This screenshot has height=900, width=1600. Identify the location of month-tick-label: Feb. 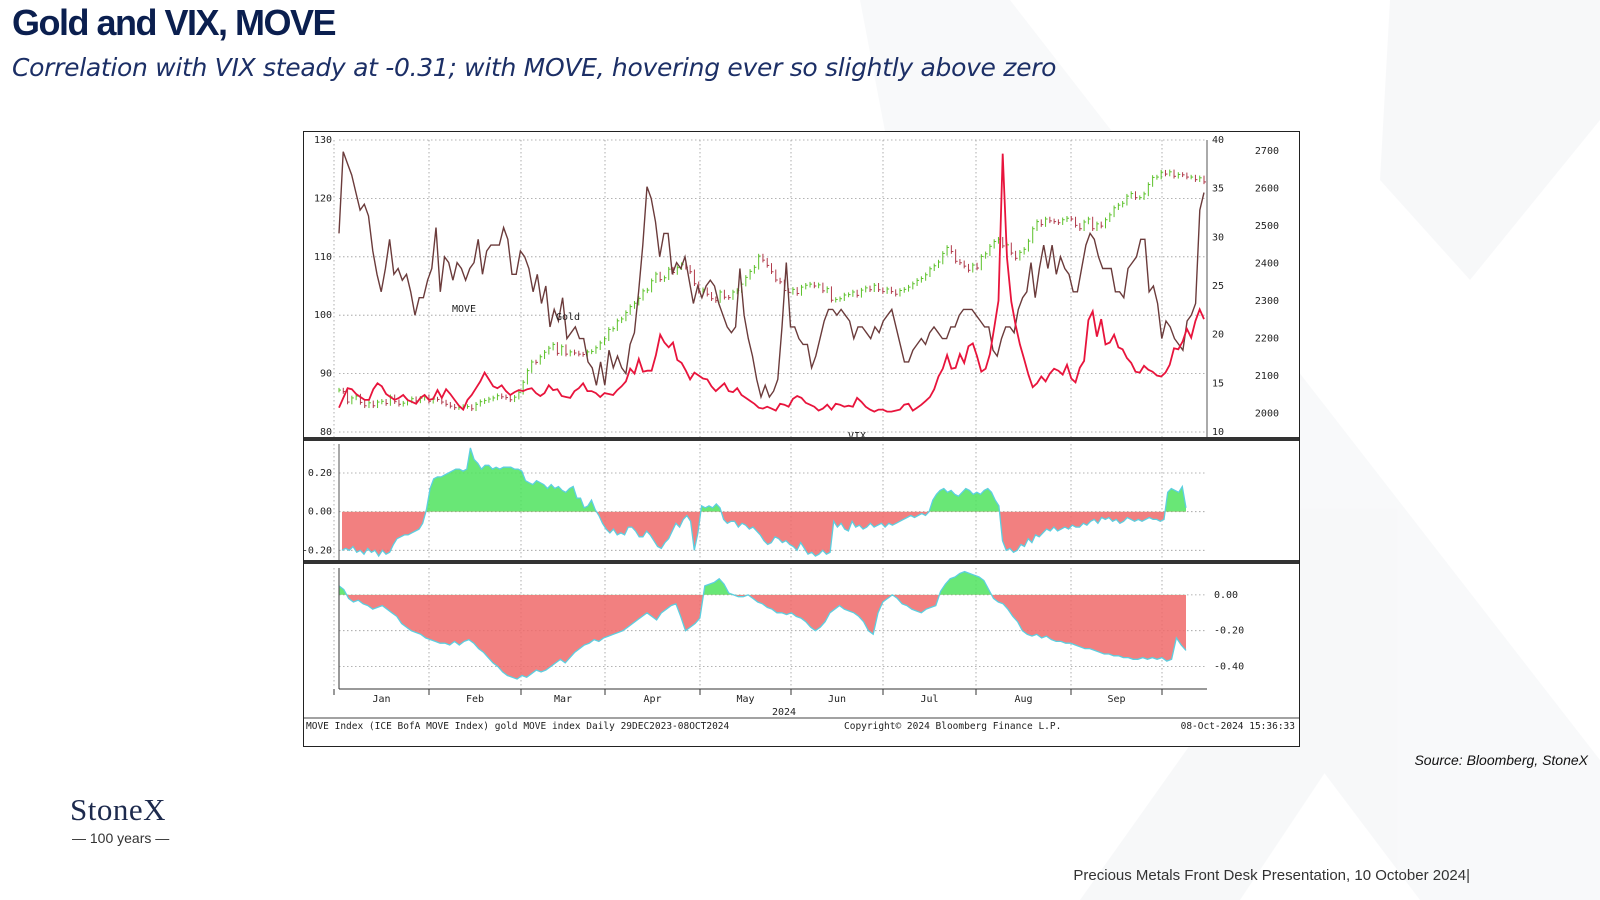
(475, 699).